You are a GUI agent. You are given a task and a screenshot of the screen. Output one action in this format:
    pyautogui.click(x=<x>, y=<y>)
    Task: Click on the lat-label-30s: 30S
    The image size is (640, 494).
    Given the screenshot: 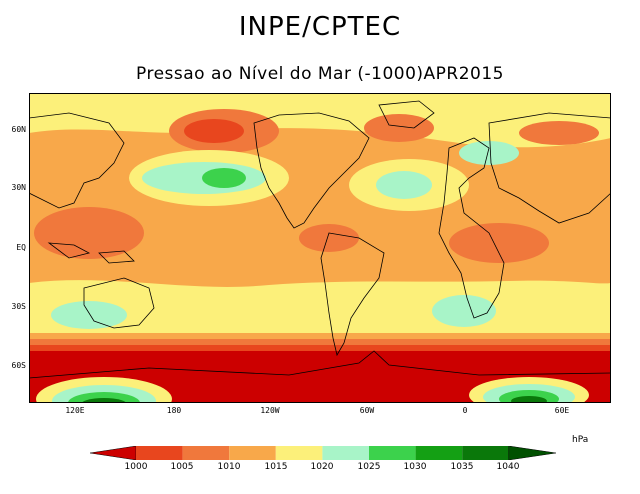 What is the action you would take?
    pyautogui.click(x=18, y=306)
    